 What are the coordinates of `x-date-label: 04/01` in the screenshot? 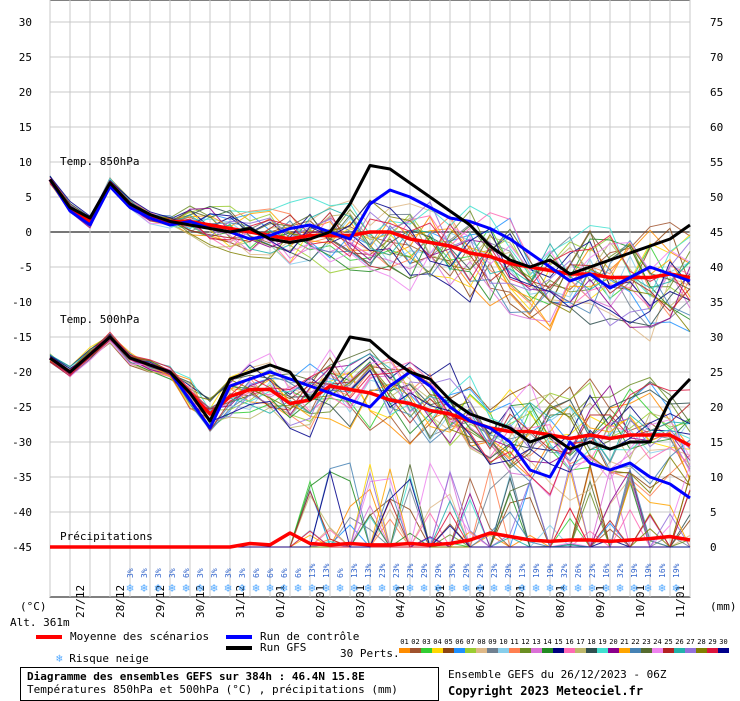 It's located at (400, 601).